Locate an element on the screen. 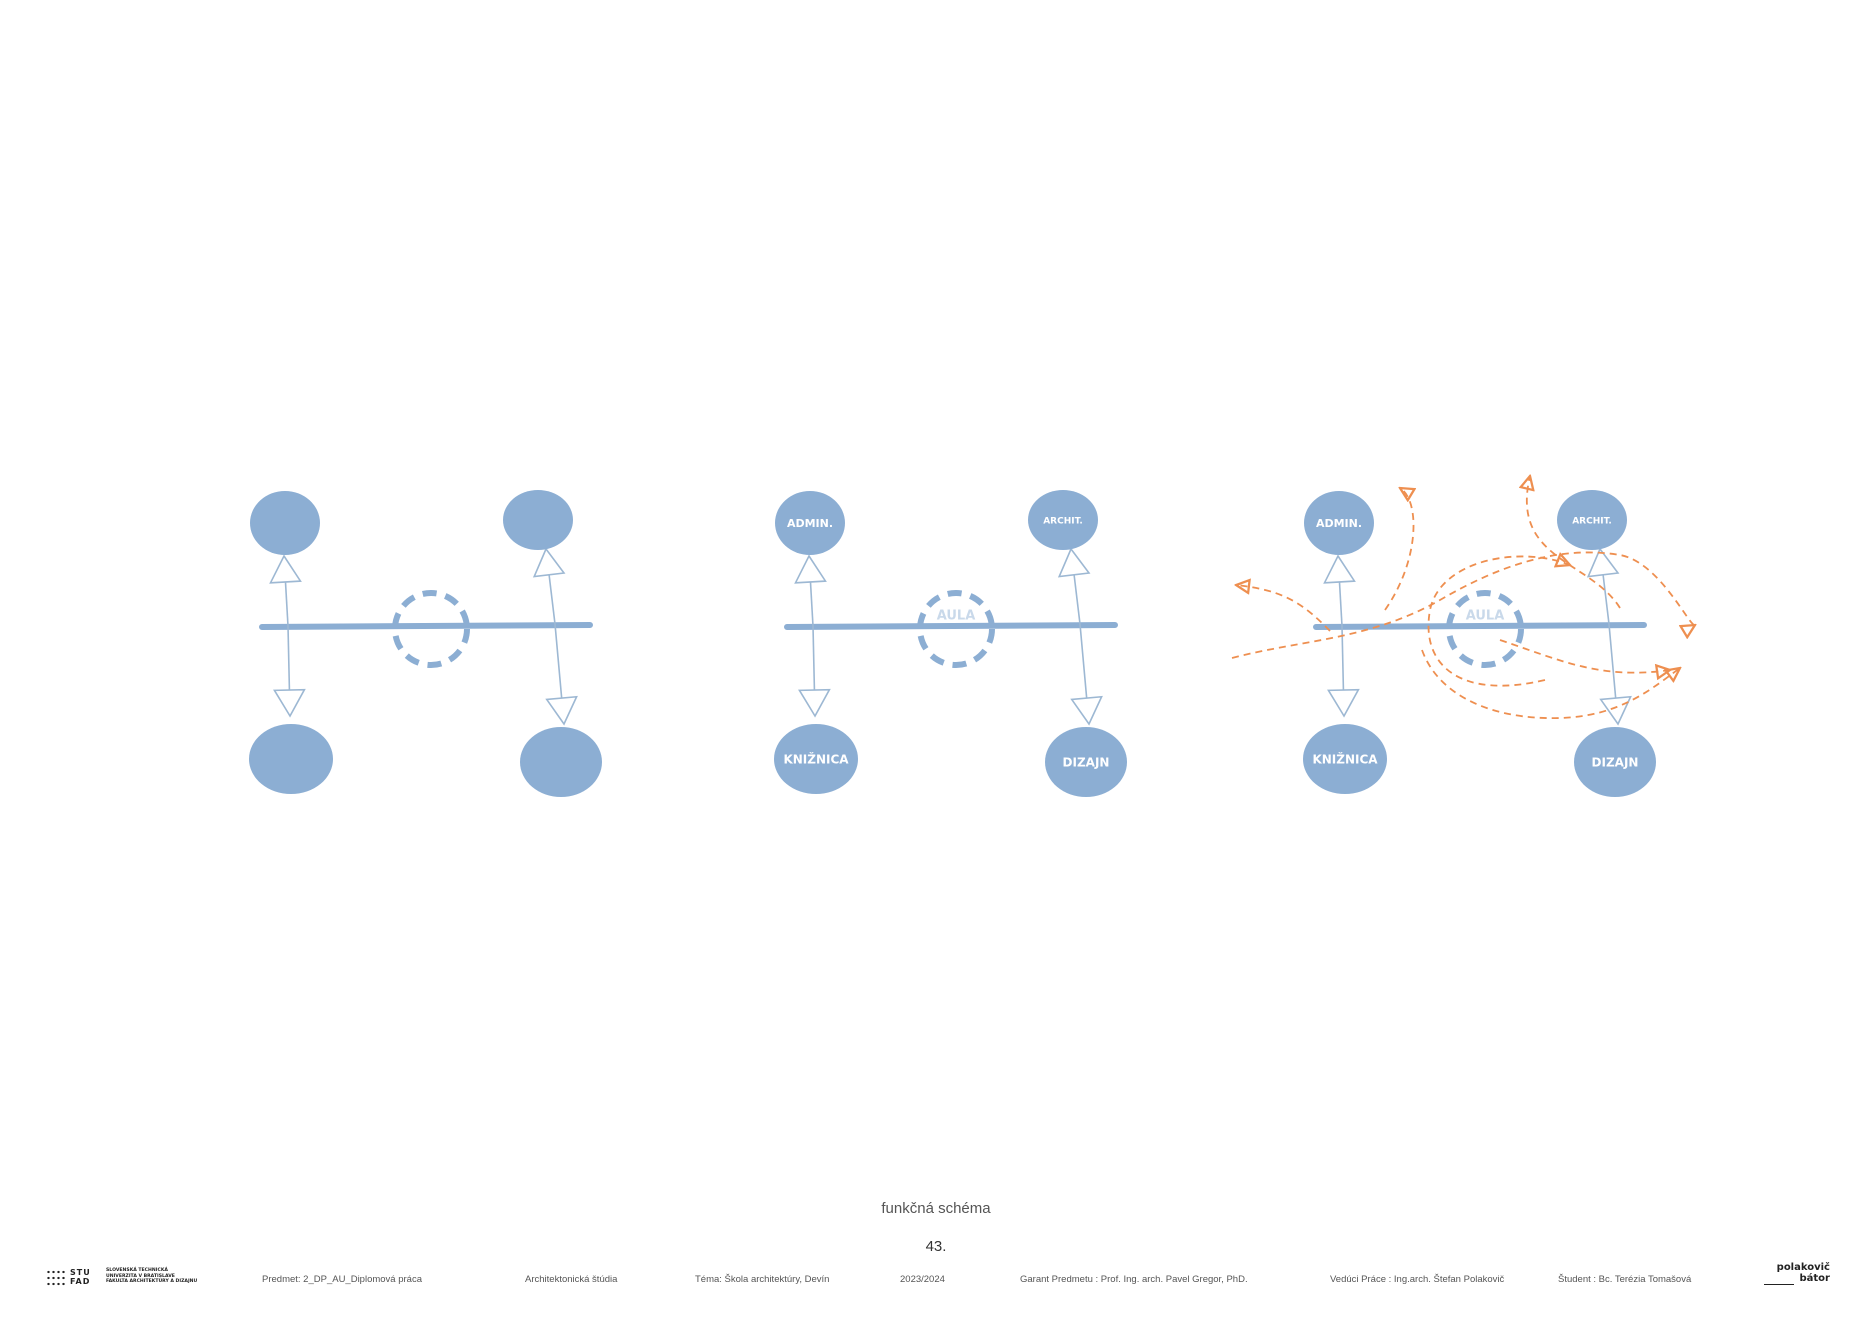 Image resolution: width=1872 pixels, height=1324 pixels. page-number: 43. is located at coordinates (936, 1246).